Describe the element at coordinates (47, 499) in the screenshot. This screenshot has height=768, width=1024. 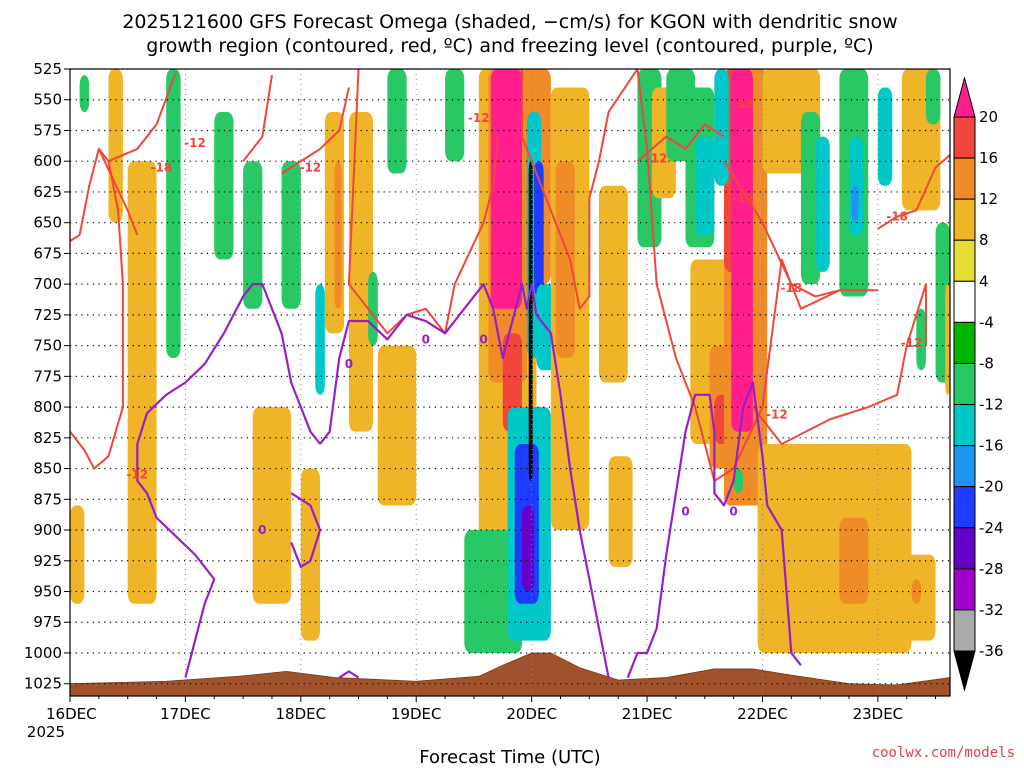
I see `y-tick-label: 875` at that location.